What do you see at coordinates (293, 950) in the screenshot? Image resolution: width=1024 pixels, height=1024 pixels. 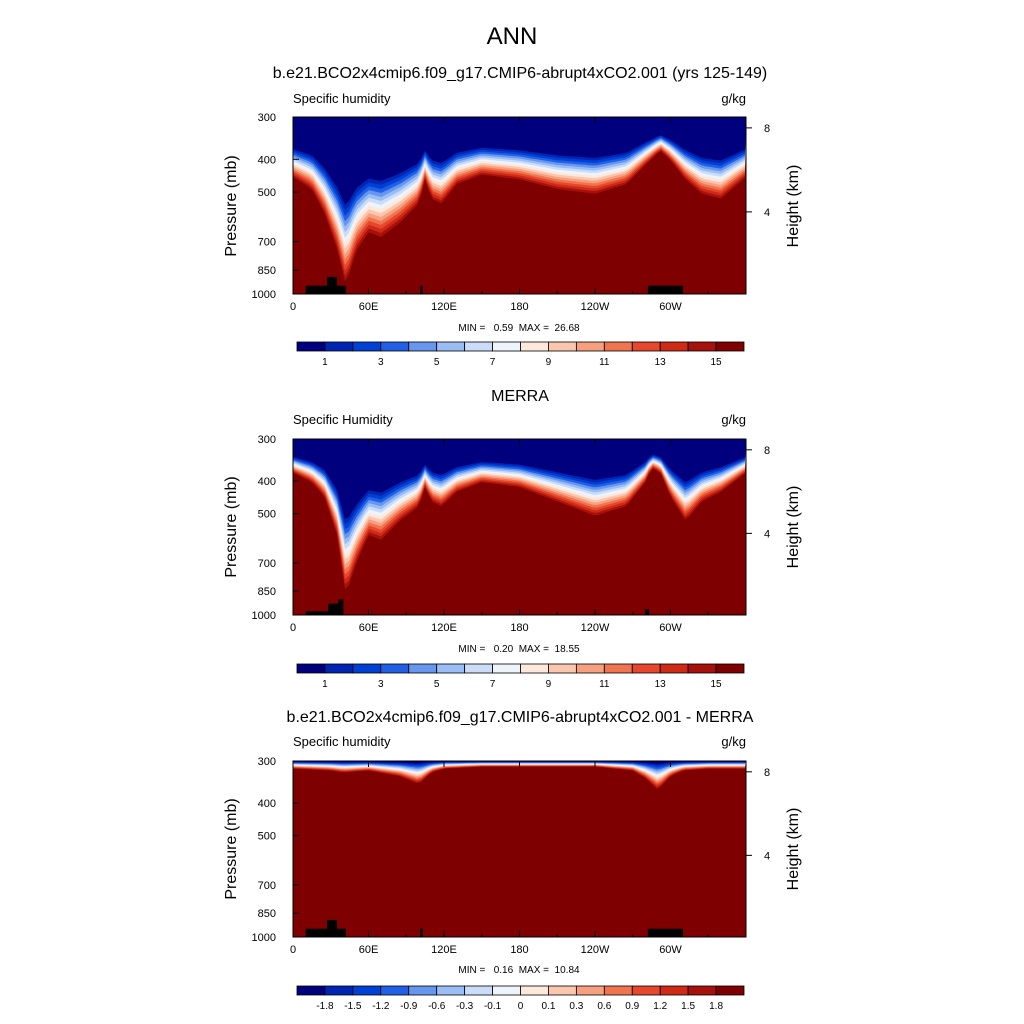 I see `x-tick-label: 0` at bounding box center [293, 950].